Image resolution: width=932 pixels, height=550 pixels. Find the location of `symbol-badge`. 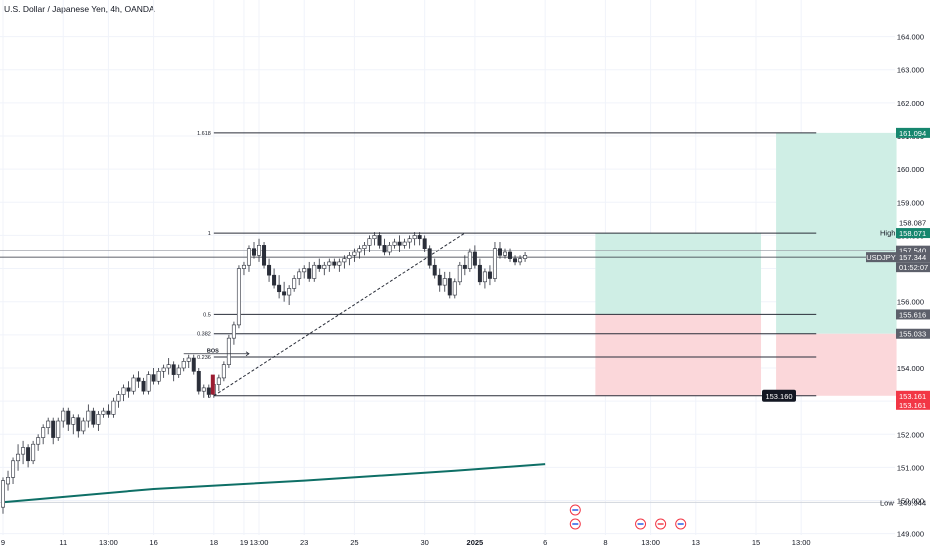

symbol-badge is located at coordinates (881, 257).